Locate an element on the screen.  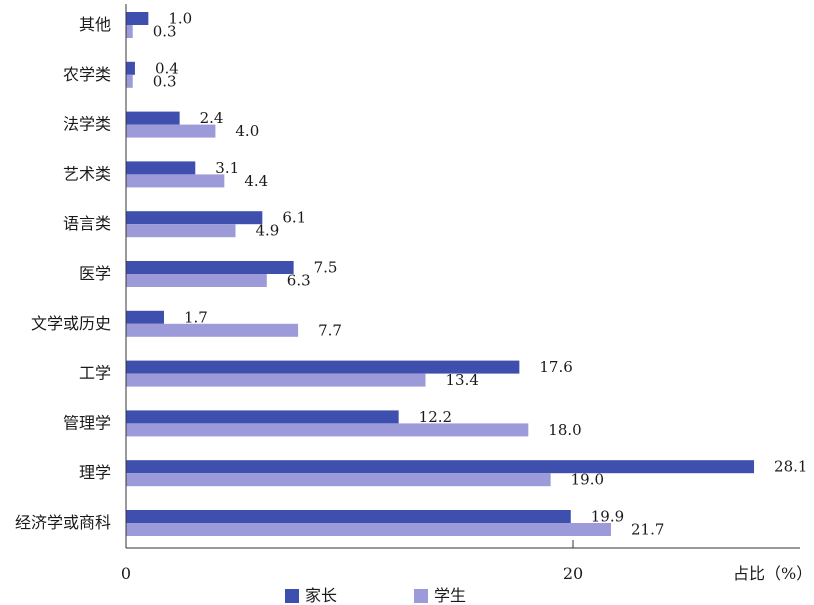
value-label: 28.1 is located at coordinates (790, 467).